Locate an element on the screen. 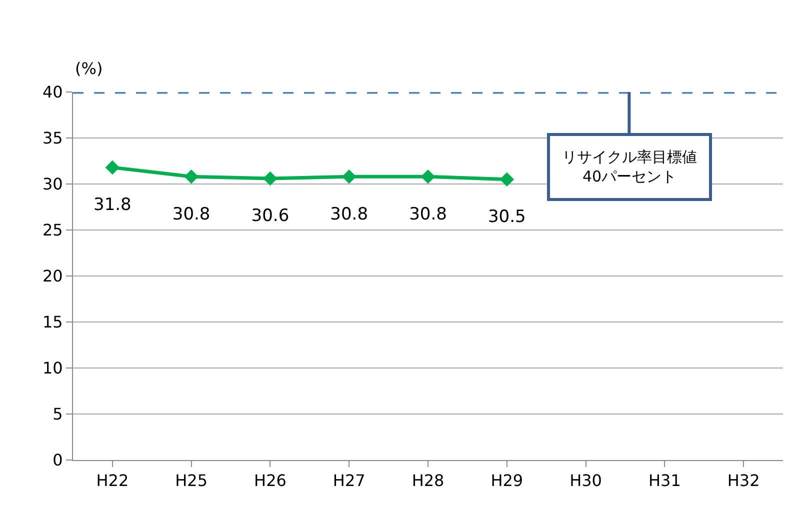  y-tick-label: 35 is located at coordinates (52, 138).